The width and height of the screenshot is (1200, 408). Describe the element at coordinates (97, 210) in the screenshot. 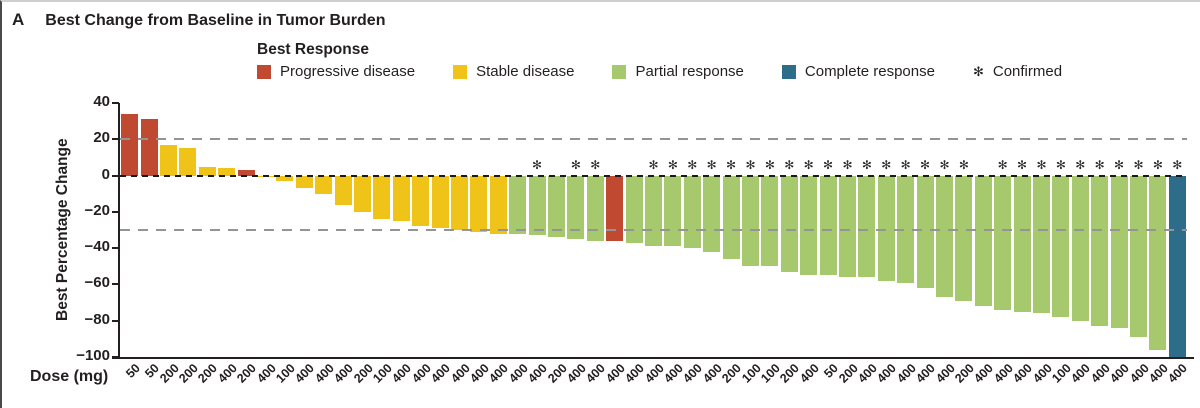

I see `y-tick-label: −20` at that location.